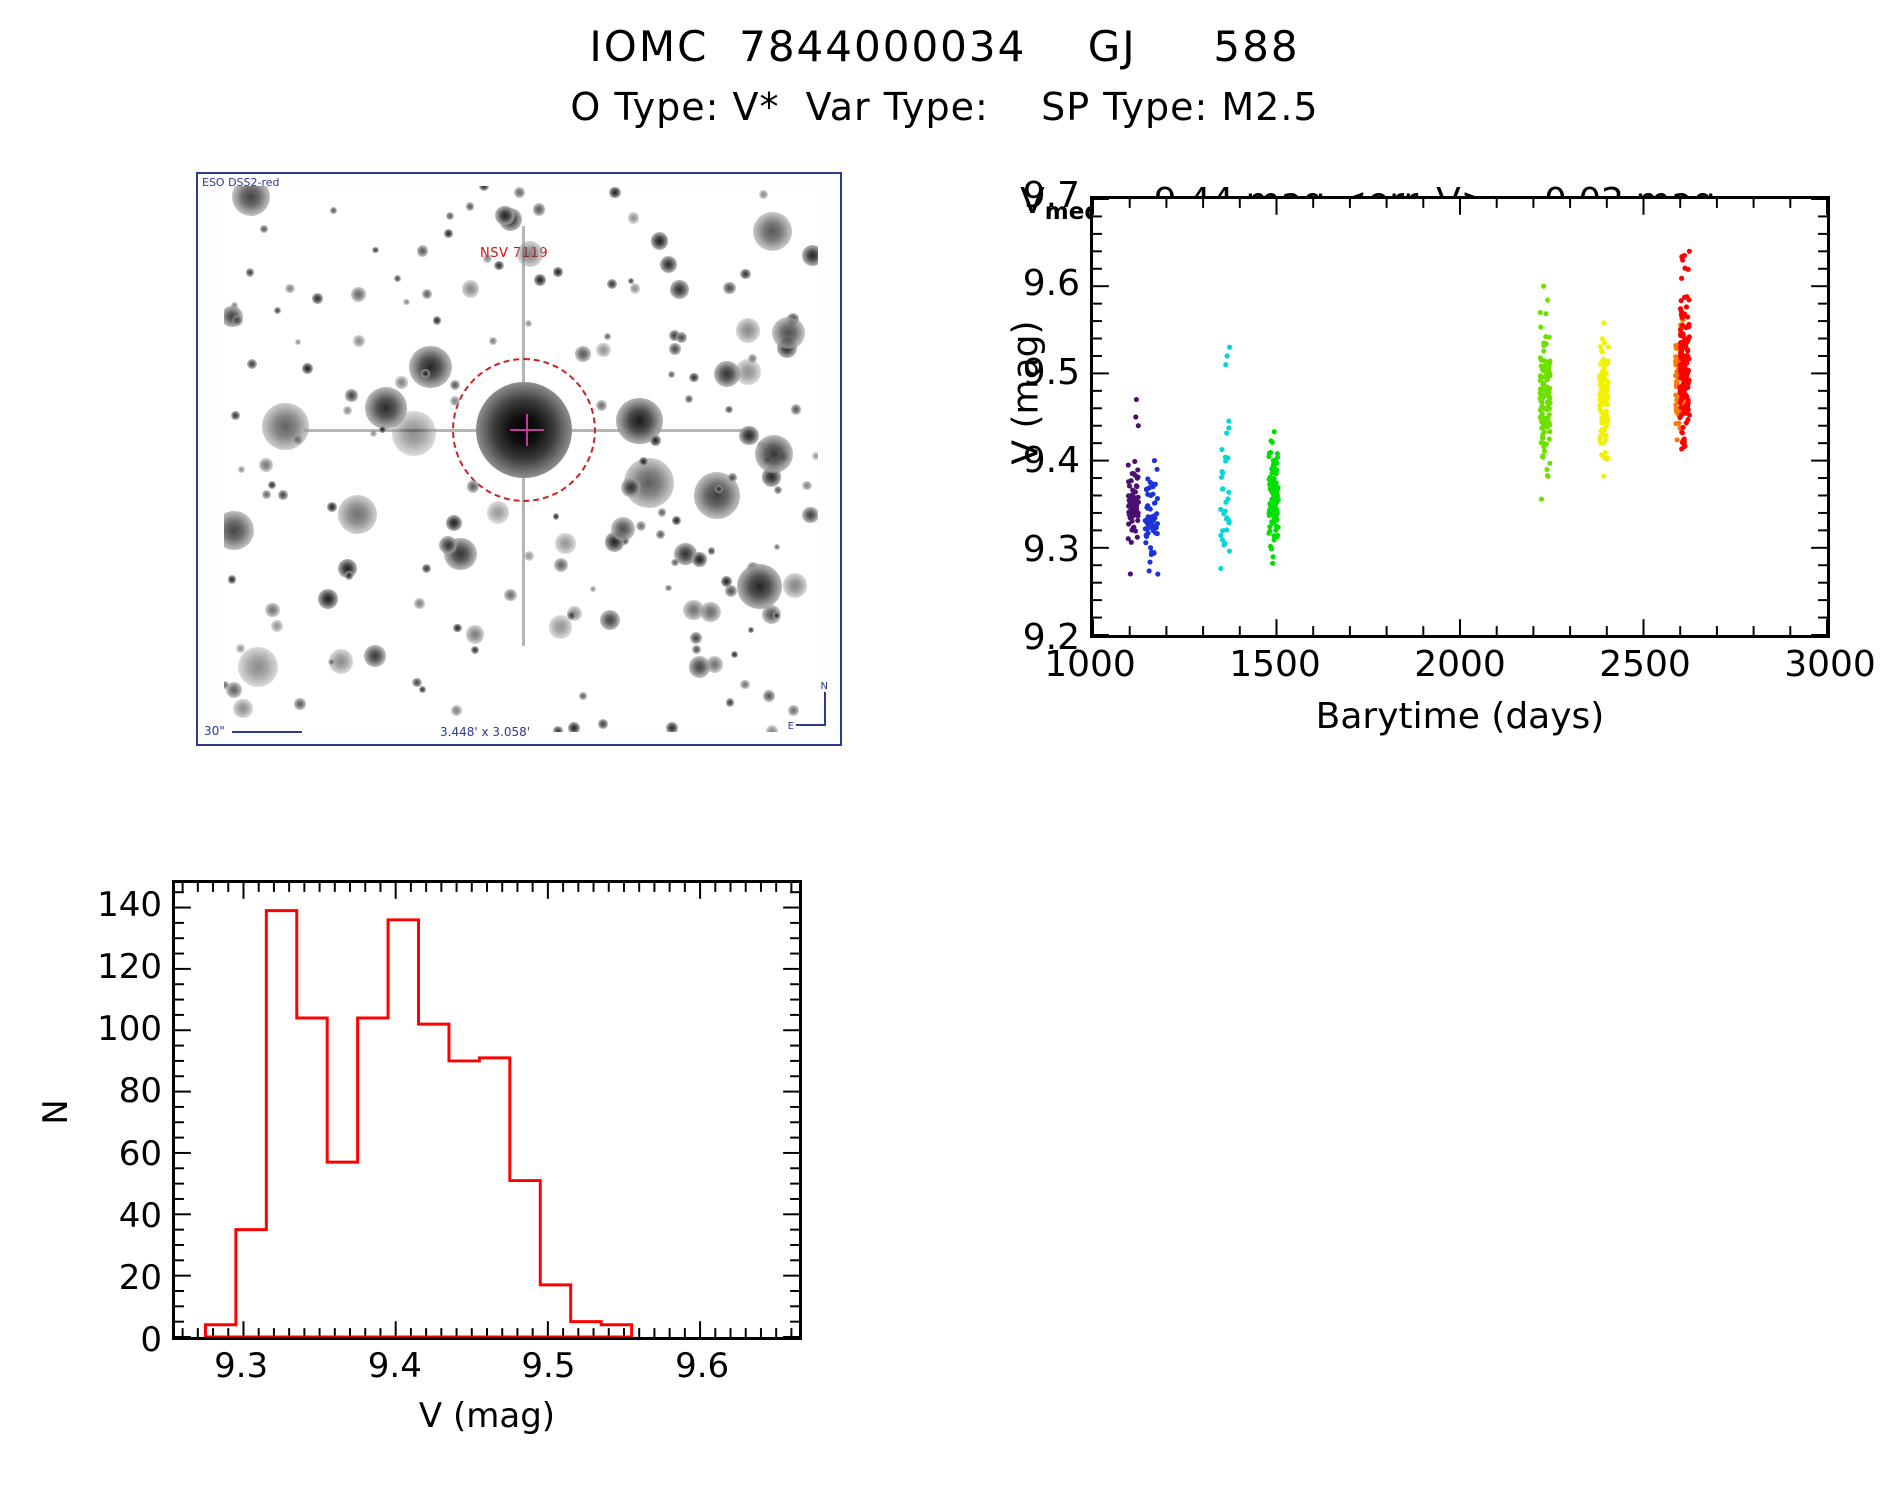  What do you see at coordinates (524, 430) in the screenshot?
I see `target-aperture-circle` at bounding box center [524, 430].